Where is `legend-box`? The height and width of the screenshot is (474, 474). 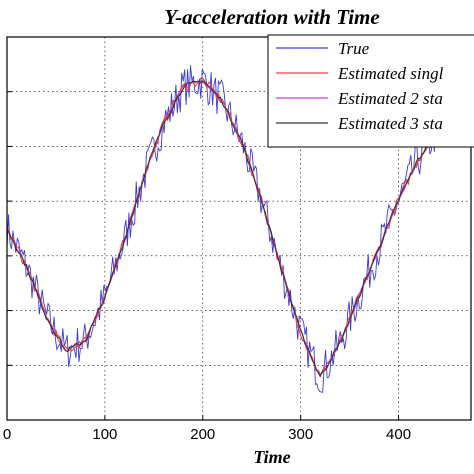
legend-box is located at coordinates (370, 91).